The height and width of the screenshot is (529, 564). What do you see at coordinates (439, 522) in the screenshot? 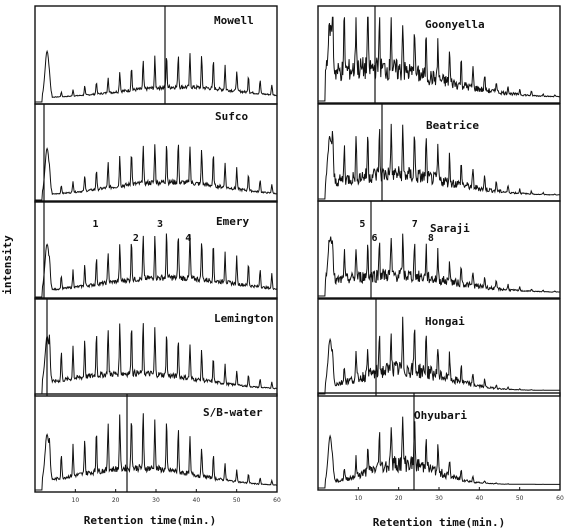
I see `x-axis-label-right: Retention time(min.)` at bounding box center [439, 522].